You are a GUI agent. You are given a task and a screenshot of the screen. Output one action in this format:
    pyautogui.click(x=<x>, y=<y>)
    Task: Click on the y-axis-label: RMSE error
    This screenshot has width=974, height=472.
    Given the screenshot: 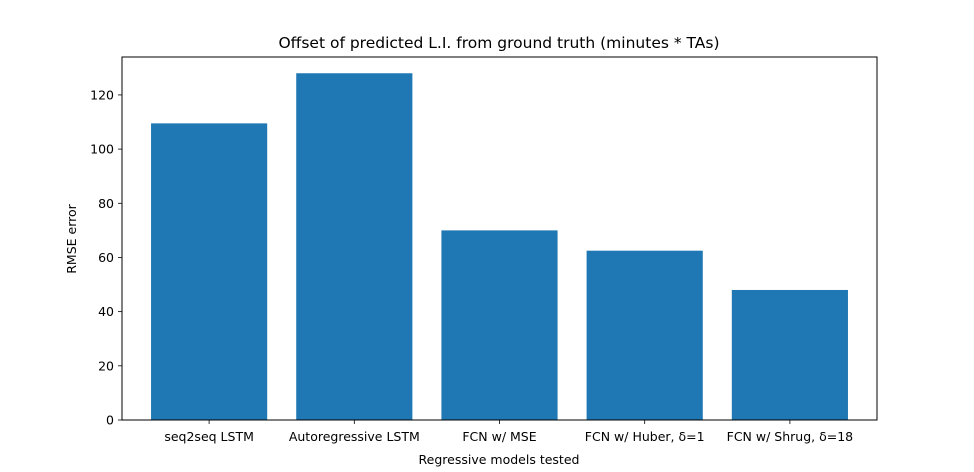 What is the action you would take?
    pyautogui.click(x=71, y=238)
    